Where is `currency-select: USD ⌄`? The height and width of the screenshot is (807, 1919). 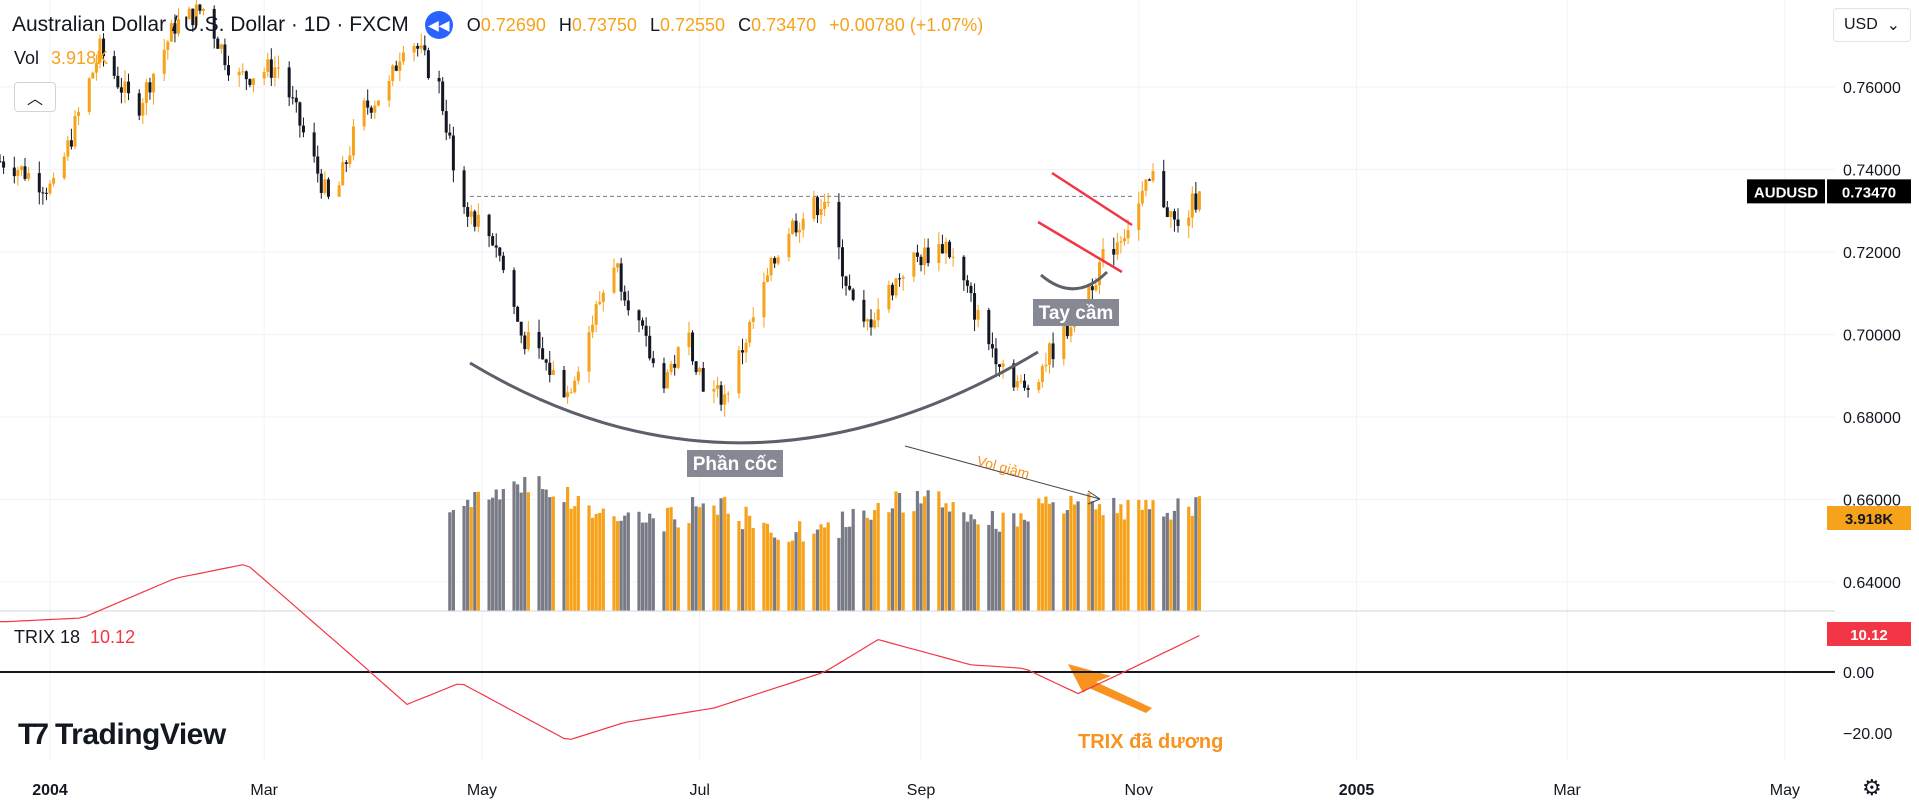
currency-select: USD ⌄ is located at coordinates (1872, 25).